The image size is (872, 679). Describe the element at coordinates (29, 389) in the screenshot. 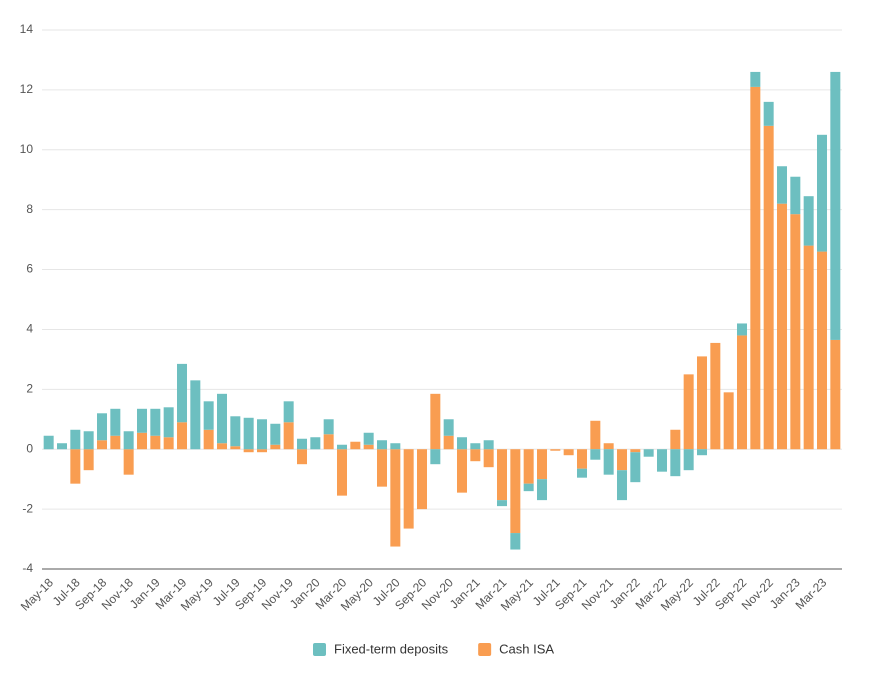

I see `y-tick-label: 2` at that location.